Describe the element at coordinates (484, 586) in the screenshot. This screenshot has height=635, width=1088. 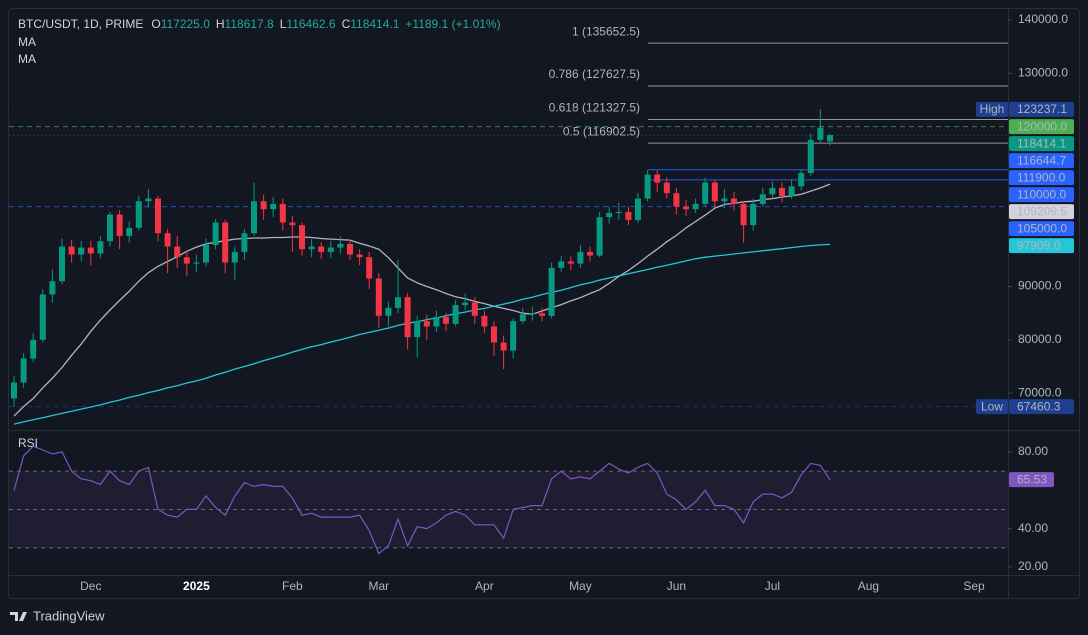
I see `x-tick-label: Apr` at that location.